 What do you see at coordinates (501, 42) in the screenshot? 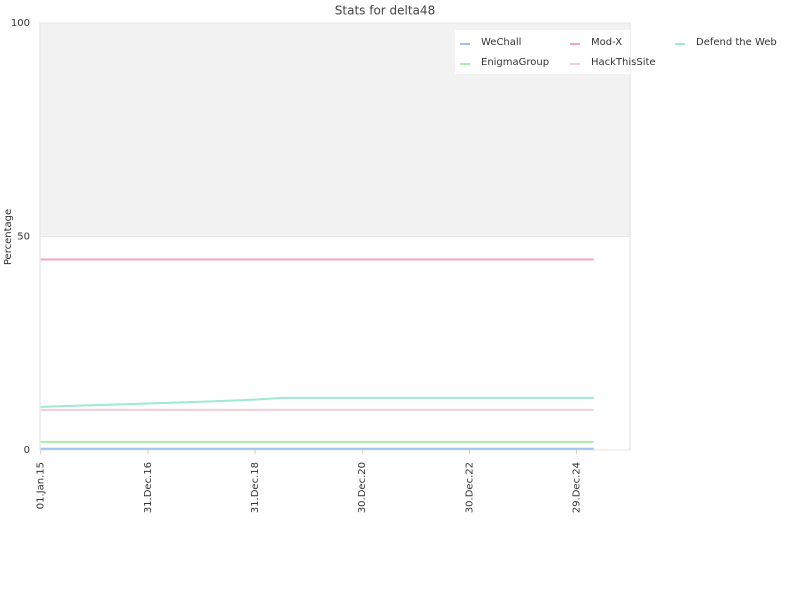
I see `legend-label: WeChall` at bounding box center [501, 42].